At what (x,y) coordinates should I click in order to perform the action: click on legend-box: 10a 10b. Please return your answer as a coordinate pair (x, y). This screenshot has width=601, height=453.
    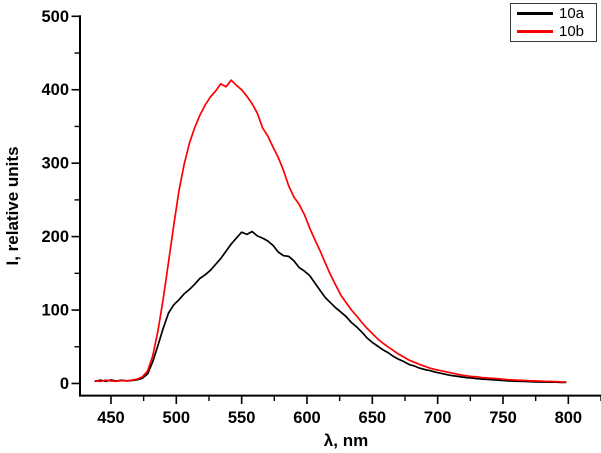
    Looking at the image, I should click on (553, 22).